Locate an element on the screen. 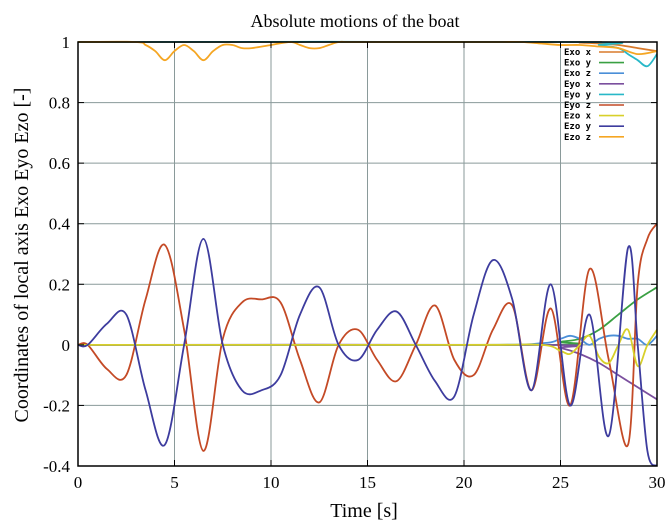 This screenshot has height=524, width=670. legend-label-eyo-y: Eyo y is located at coordinates (578, 95).